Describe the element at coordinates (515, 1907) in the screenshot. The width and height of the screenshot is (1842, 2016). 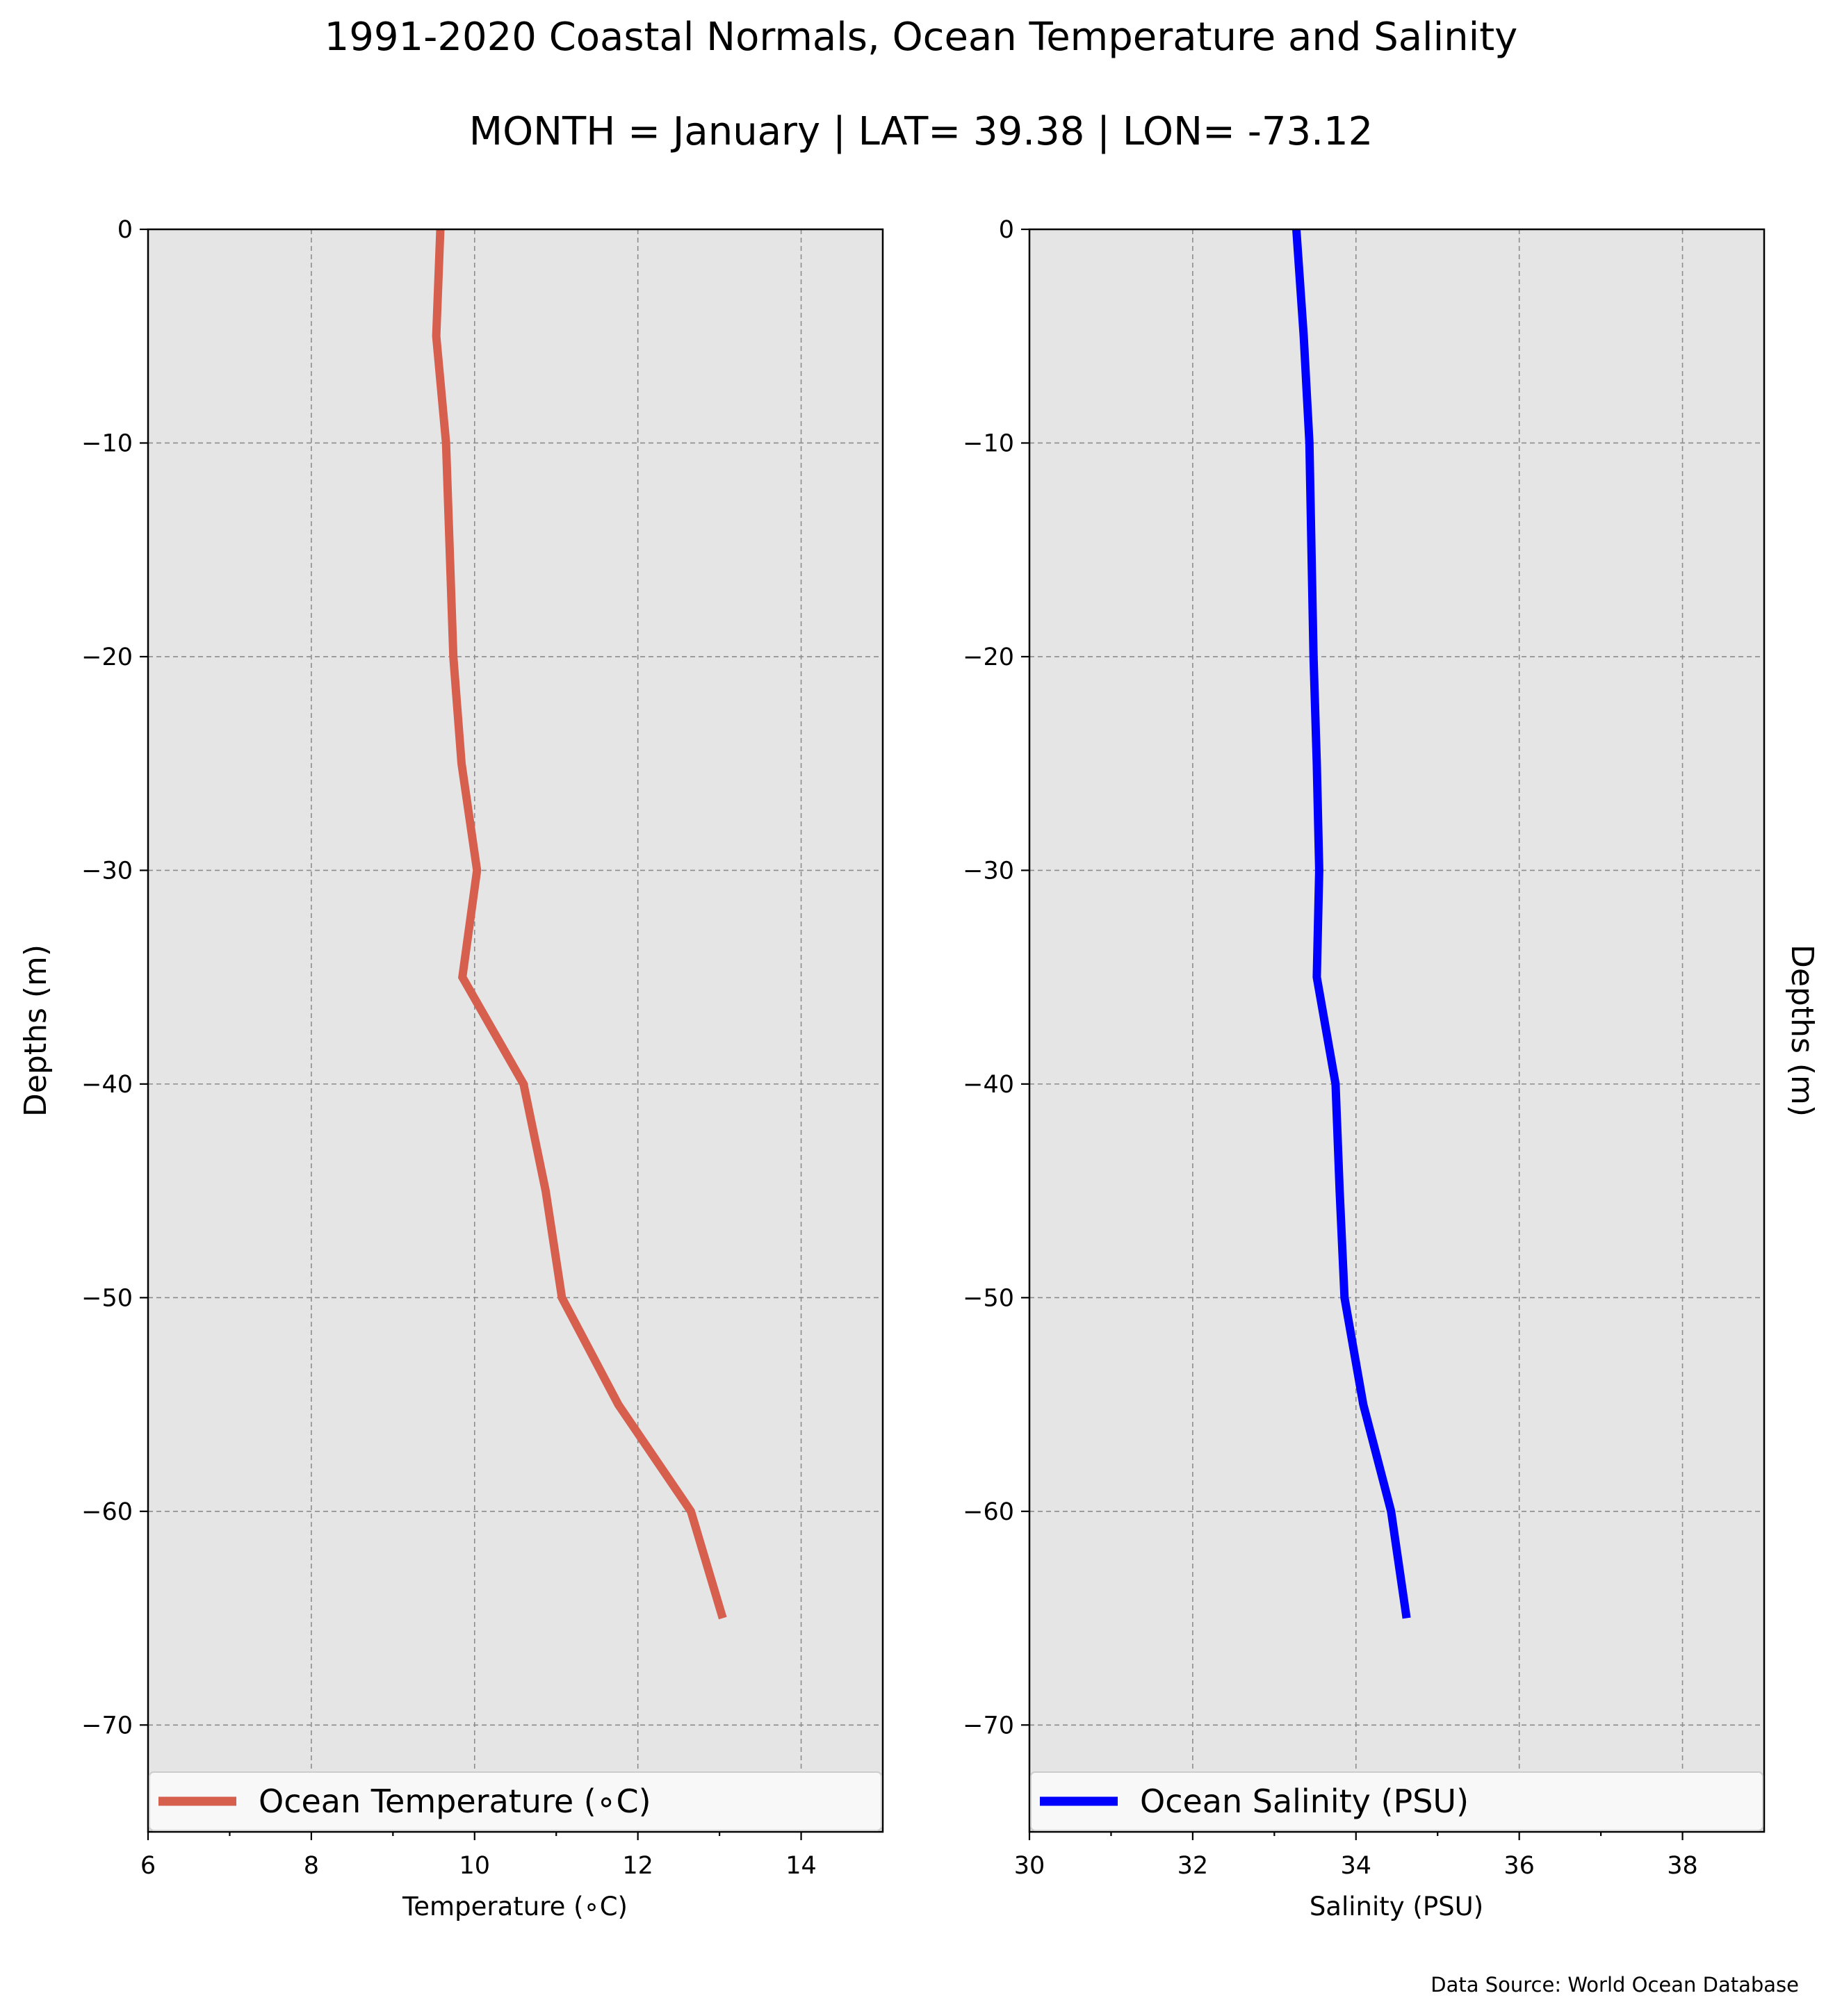
I see `temperature-x-axis-label: Temperature (∘C)` at that location.